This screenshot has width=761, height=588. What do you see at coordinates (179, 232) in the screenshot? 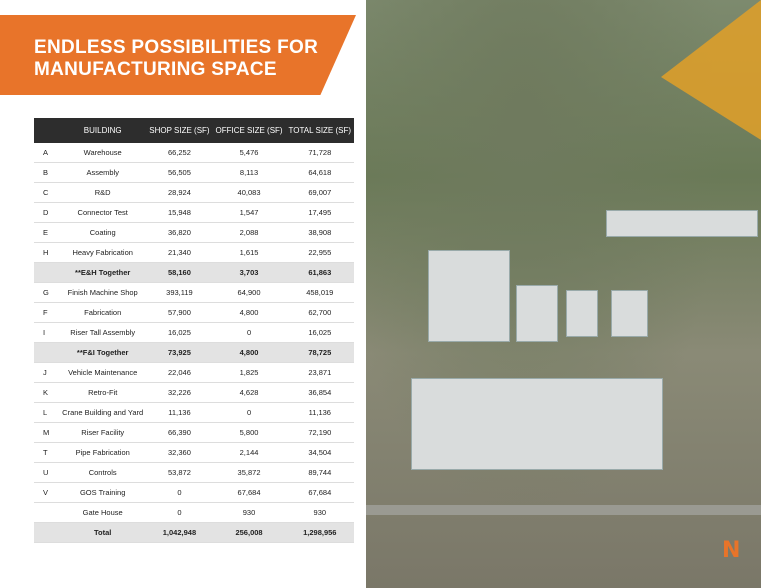
I see `shop-cell: 36,820` at bounding box center [179, 232].